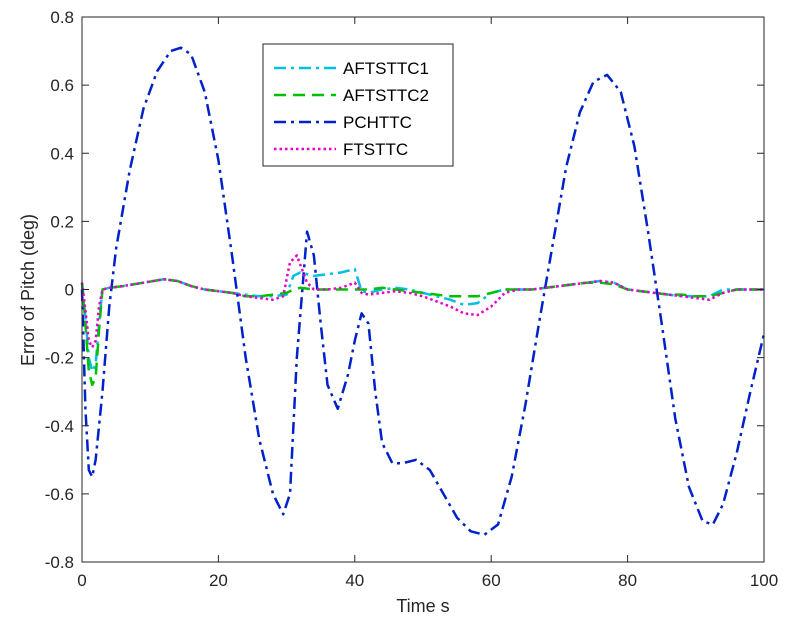 This screenshot has width=798, height=634. Describe the element at coordinates (386, 95) in the screenshot. I see `legend-label-aftsttc2: AFTSTTC2` at that location.